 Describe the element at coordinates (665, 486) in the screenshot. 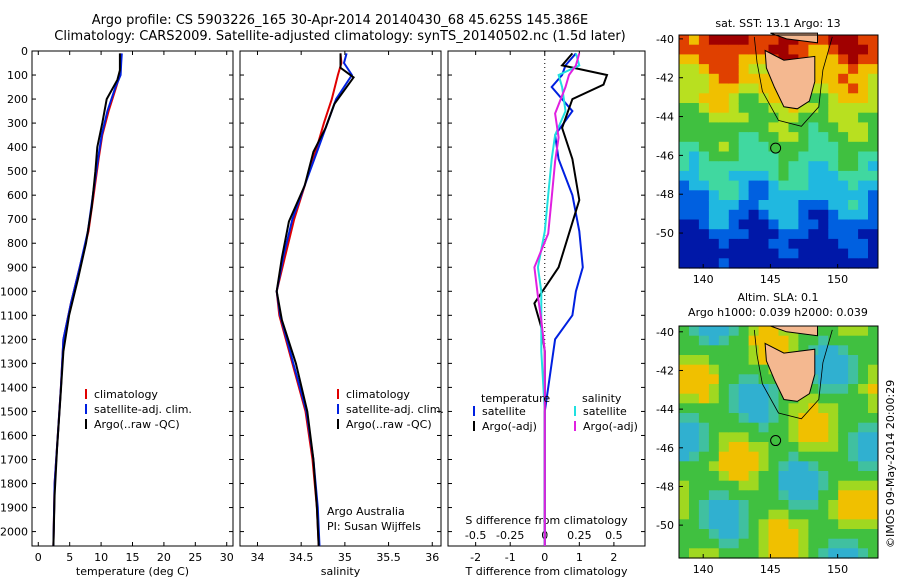

I see `map-lat-label: -48` at that location.